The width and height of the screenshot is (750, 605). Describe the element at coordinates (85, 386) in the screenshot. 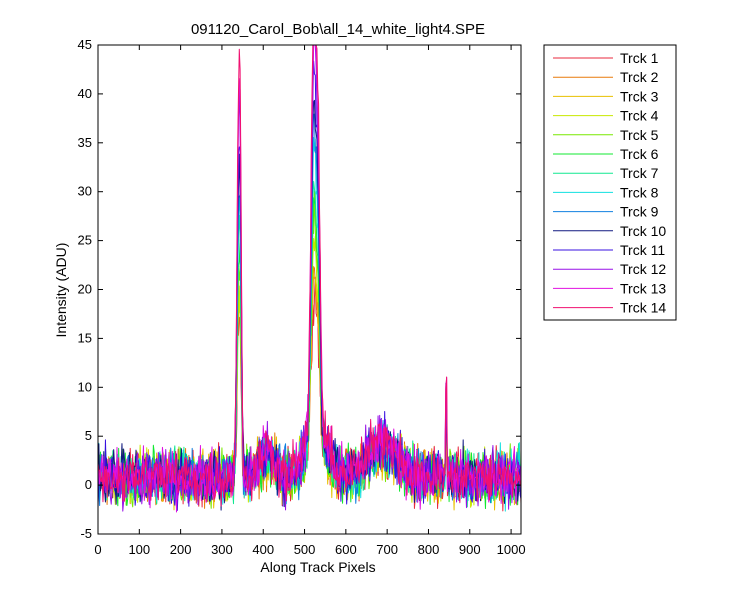

I see `y-tick-label: 10` at that location.